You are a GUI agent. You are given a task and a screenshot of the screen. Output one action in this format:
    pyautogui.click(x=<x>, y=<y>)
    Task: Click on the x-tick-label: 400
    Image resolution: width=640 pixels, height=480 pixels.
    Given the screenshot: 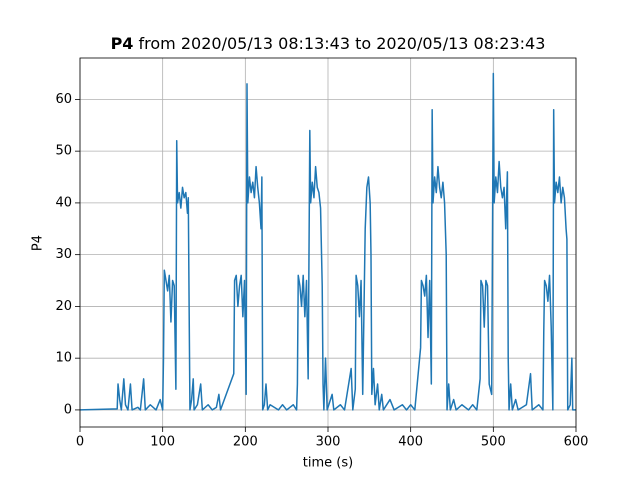 What is the action you would take?
    pyautogui.click(x=410, y=442)
    